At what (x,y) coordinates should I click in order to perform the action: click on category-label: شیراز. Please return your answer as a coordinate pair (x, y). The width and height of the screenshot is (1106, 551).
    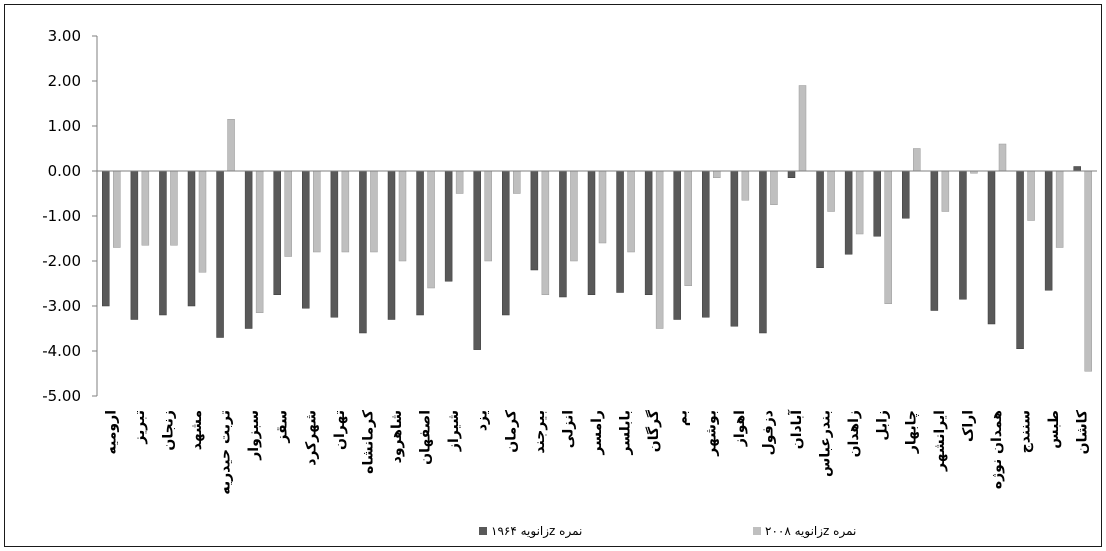
    Looking at the image, I should click on (454, 431).